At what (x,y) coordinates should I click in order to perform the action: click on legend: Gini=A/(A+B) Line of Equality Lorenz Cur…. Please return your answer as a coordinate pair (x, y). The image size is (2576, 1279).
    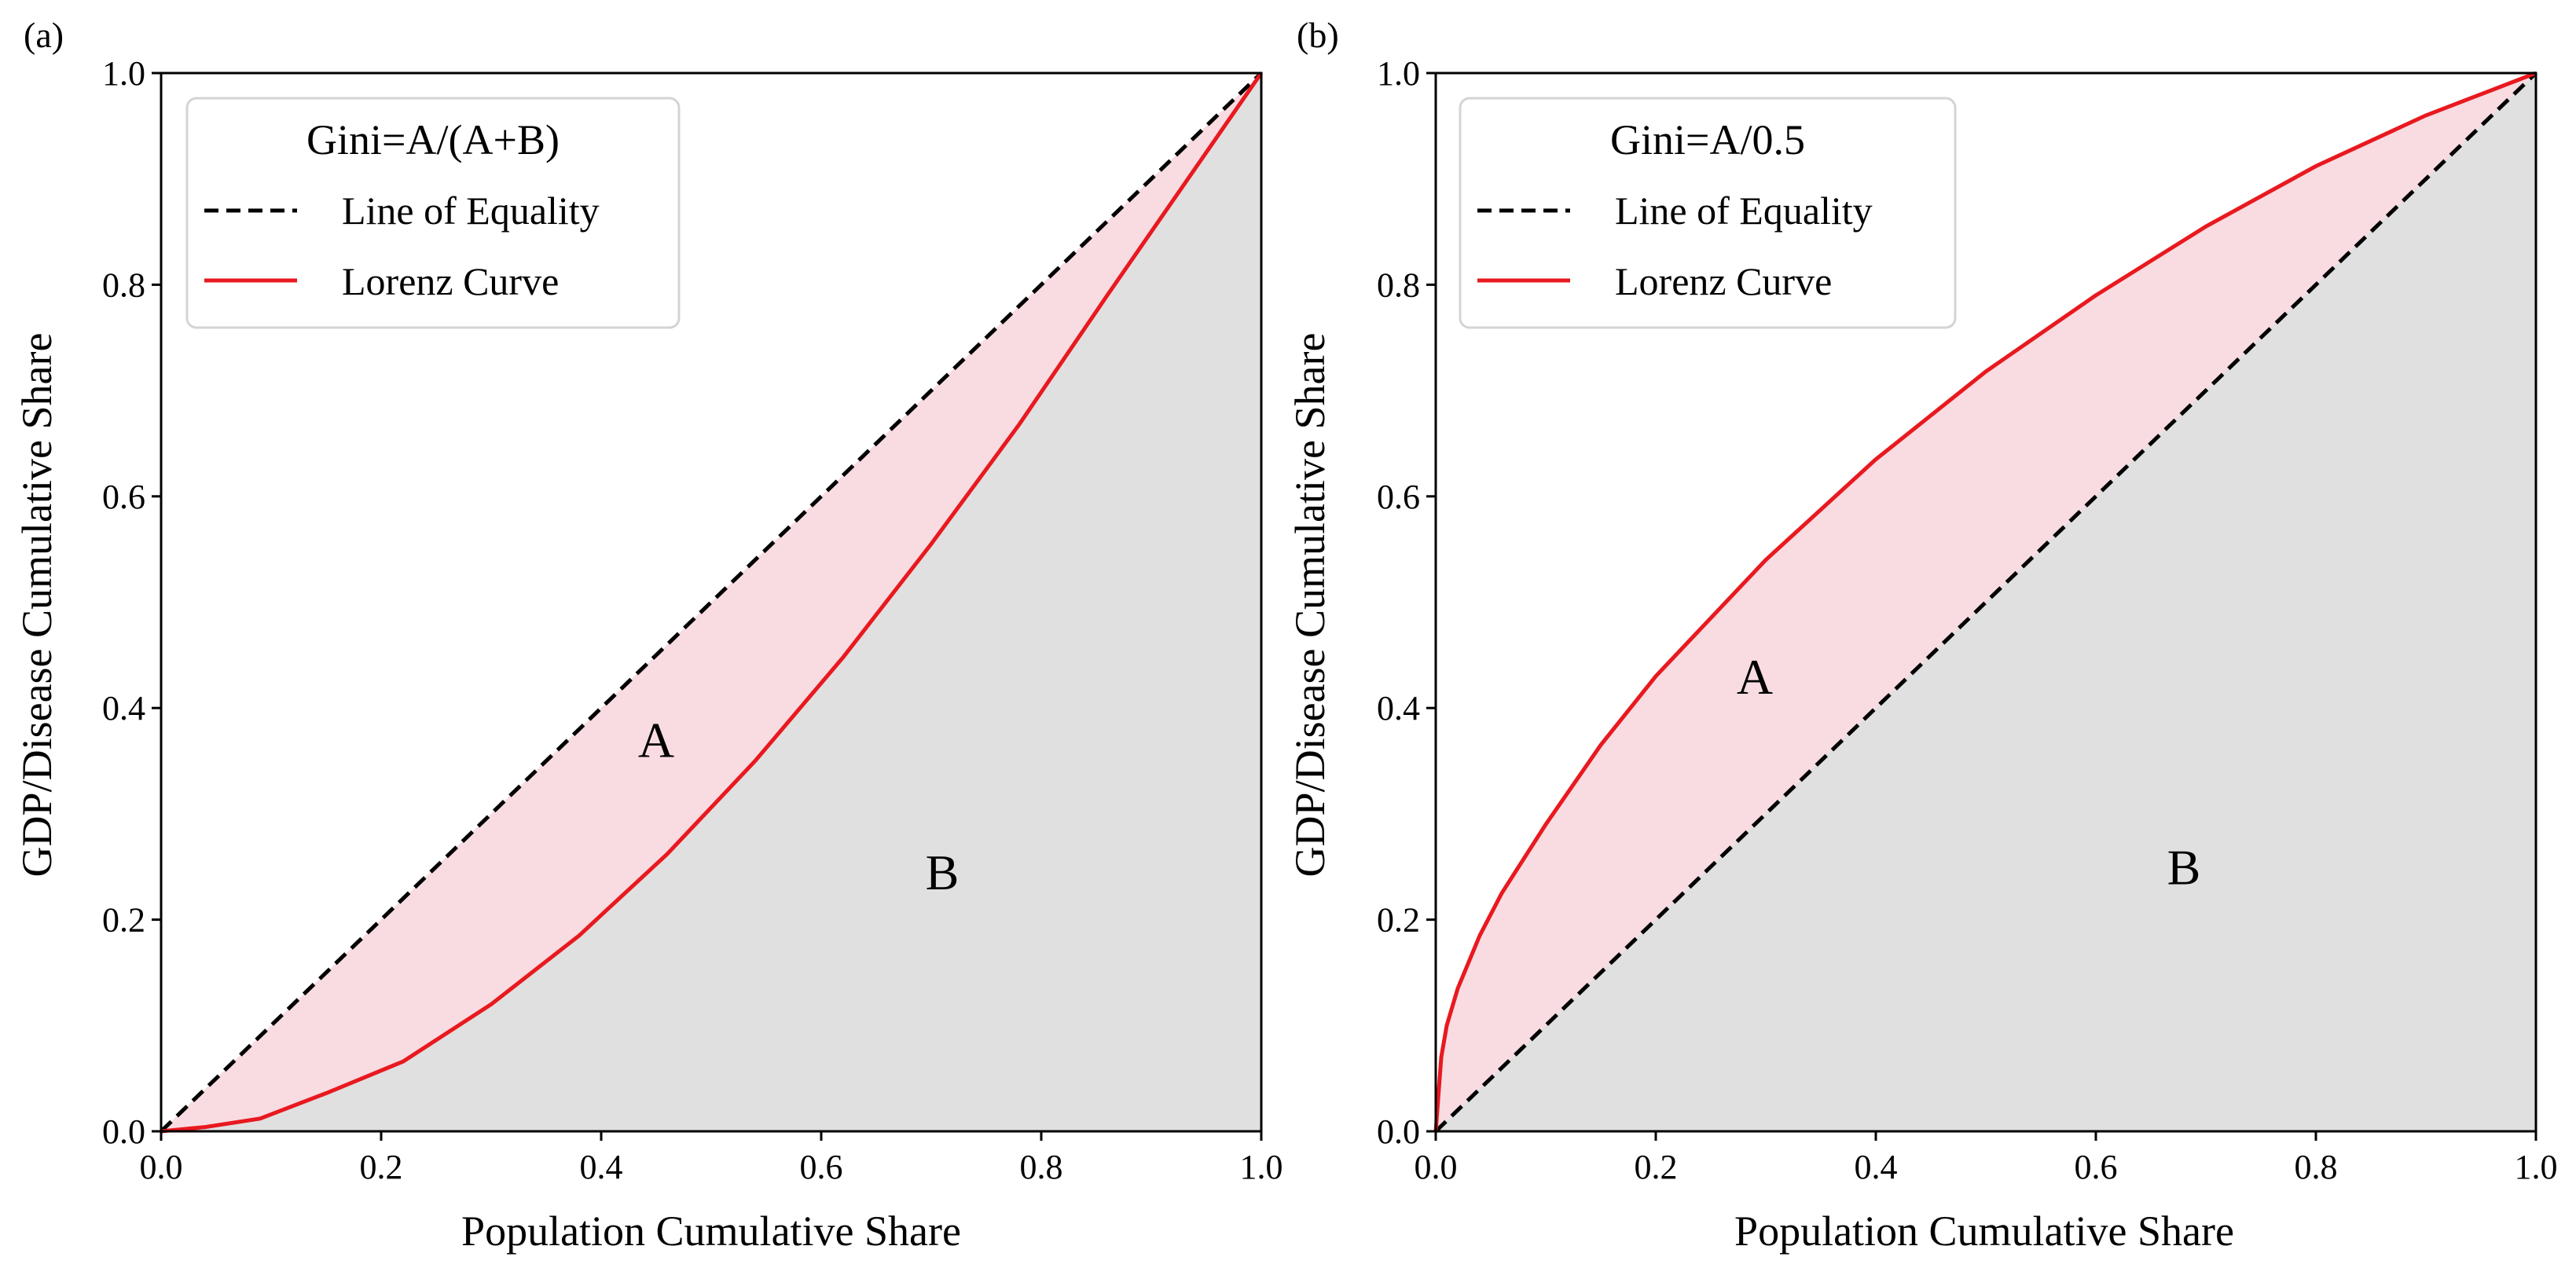
    Looking at the image, I should click on (433, 213).